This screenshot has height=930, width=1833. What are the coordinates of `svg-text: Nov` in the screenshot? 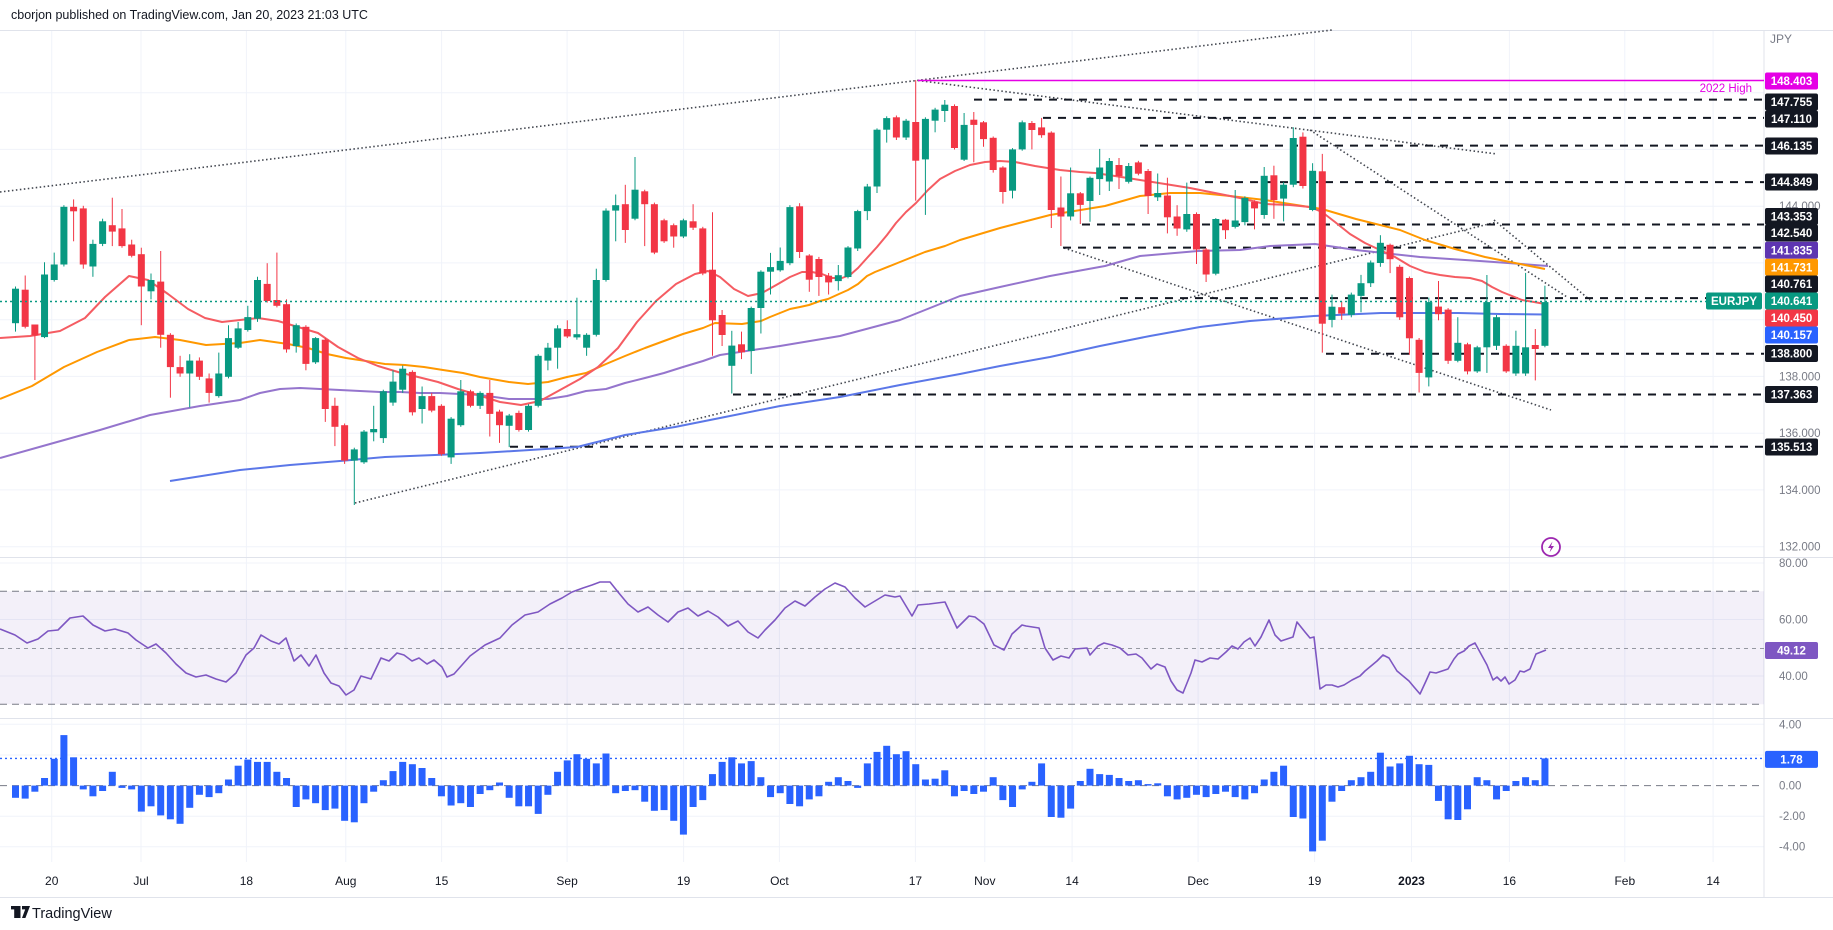 It's located at (984, 881).